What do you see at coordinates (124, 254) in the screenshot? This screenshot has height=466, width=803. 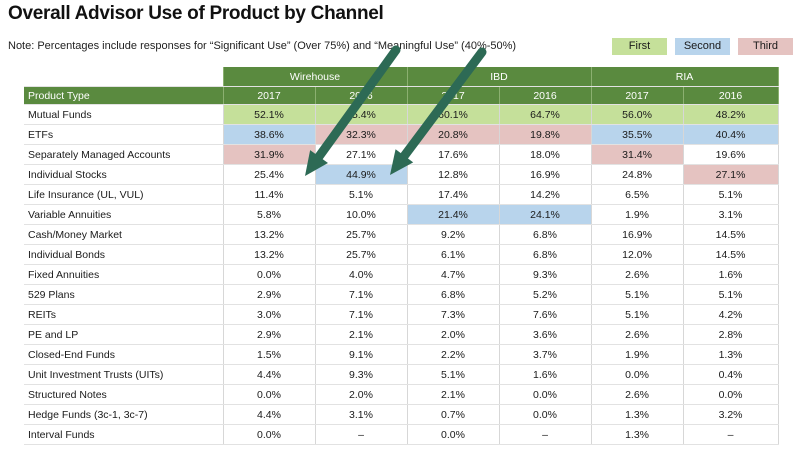 I see `product-label: Individual Bonds` at bounding box center [124, 254].